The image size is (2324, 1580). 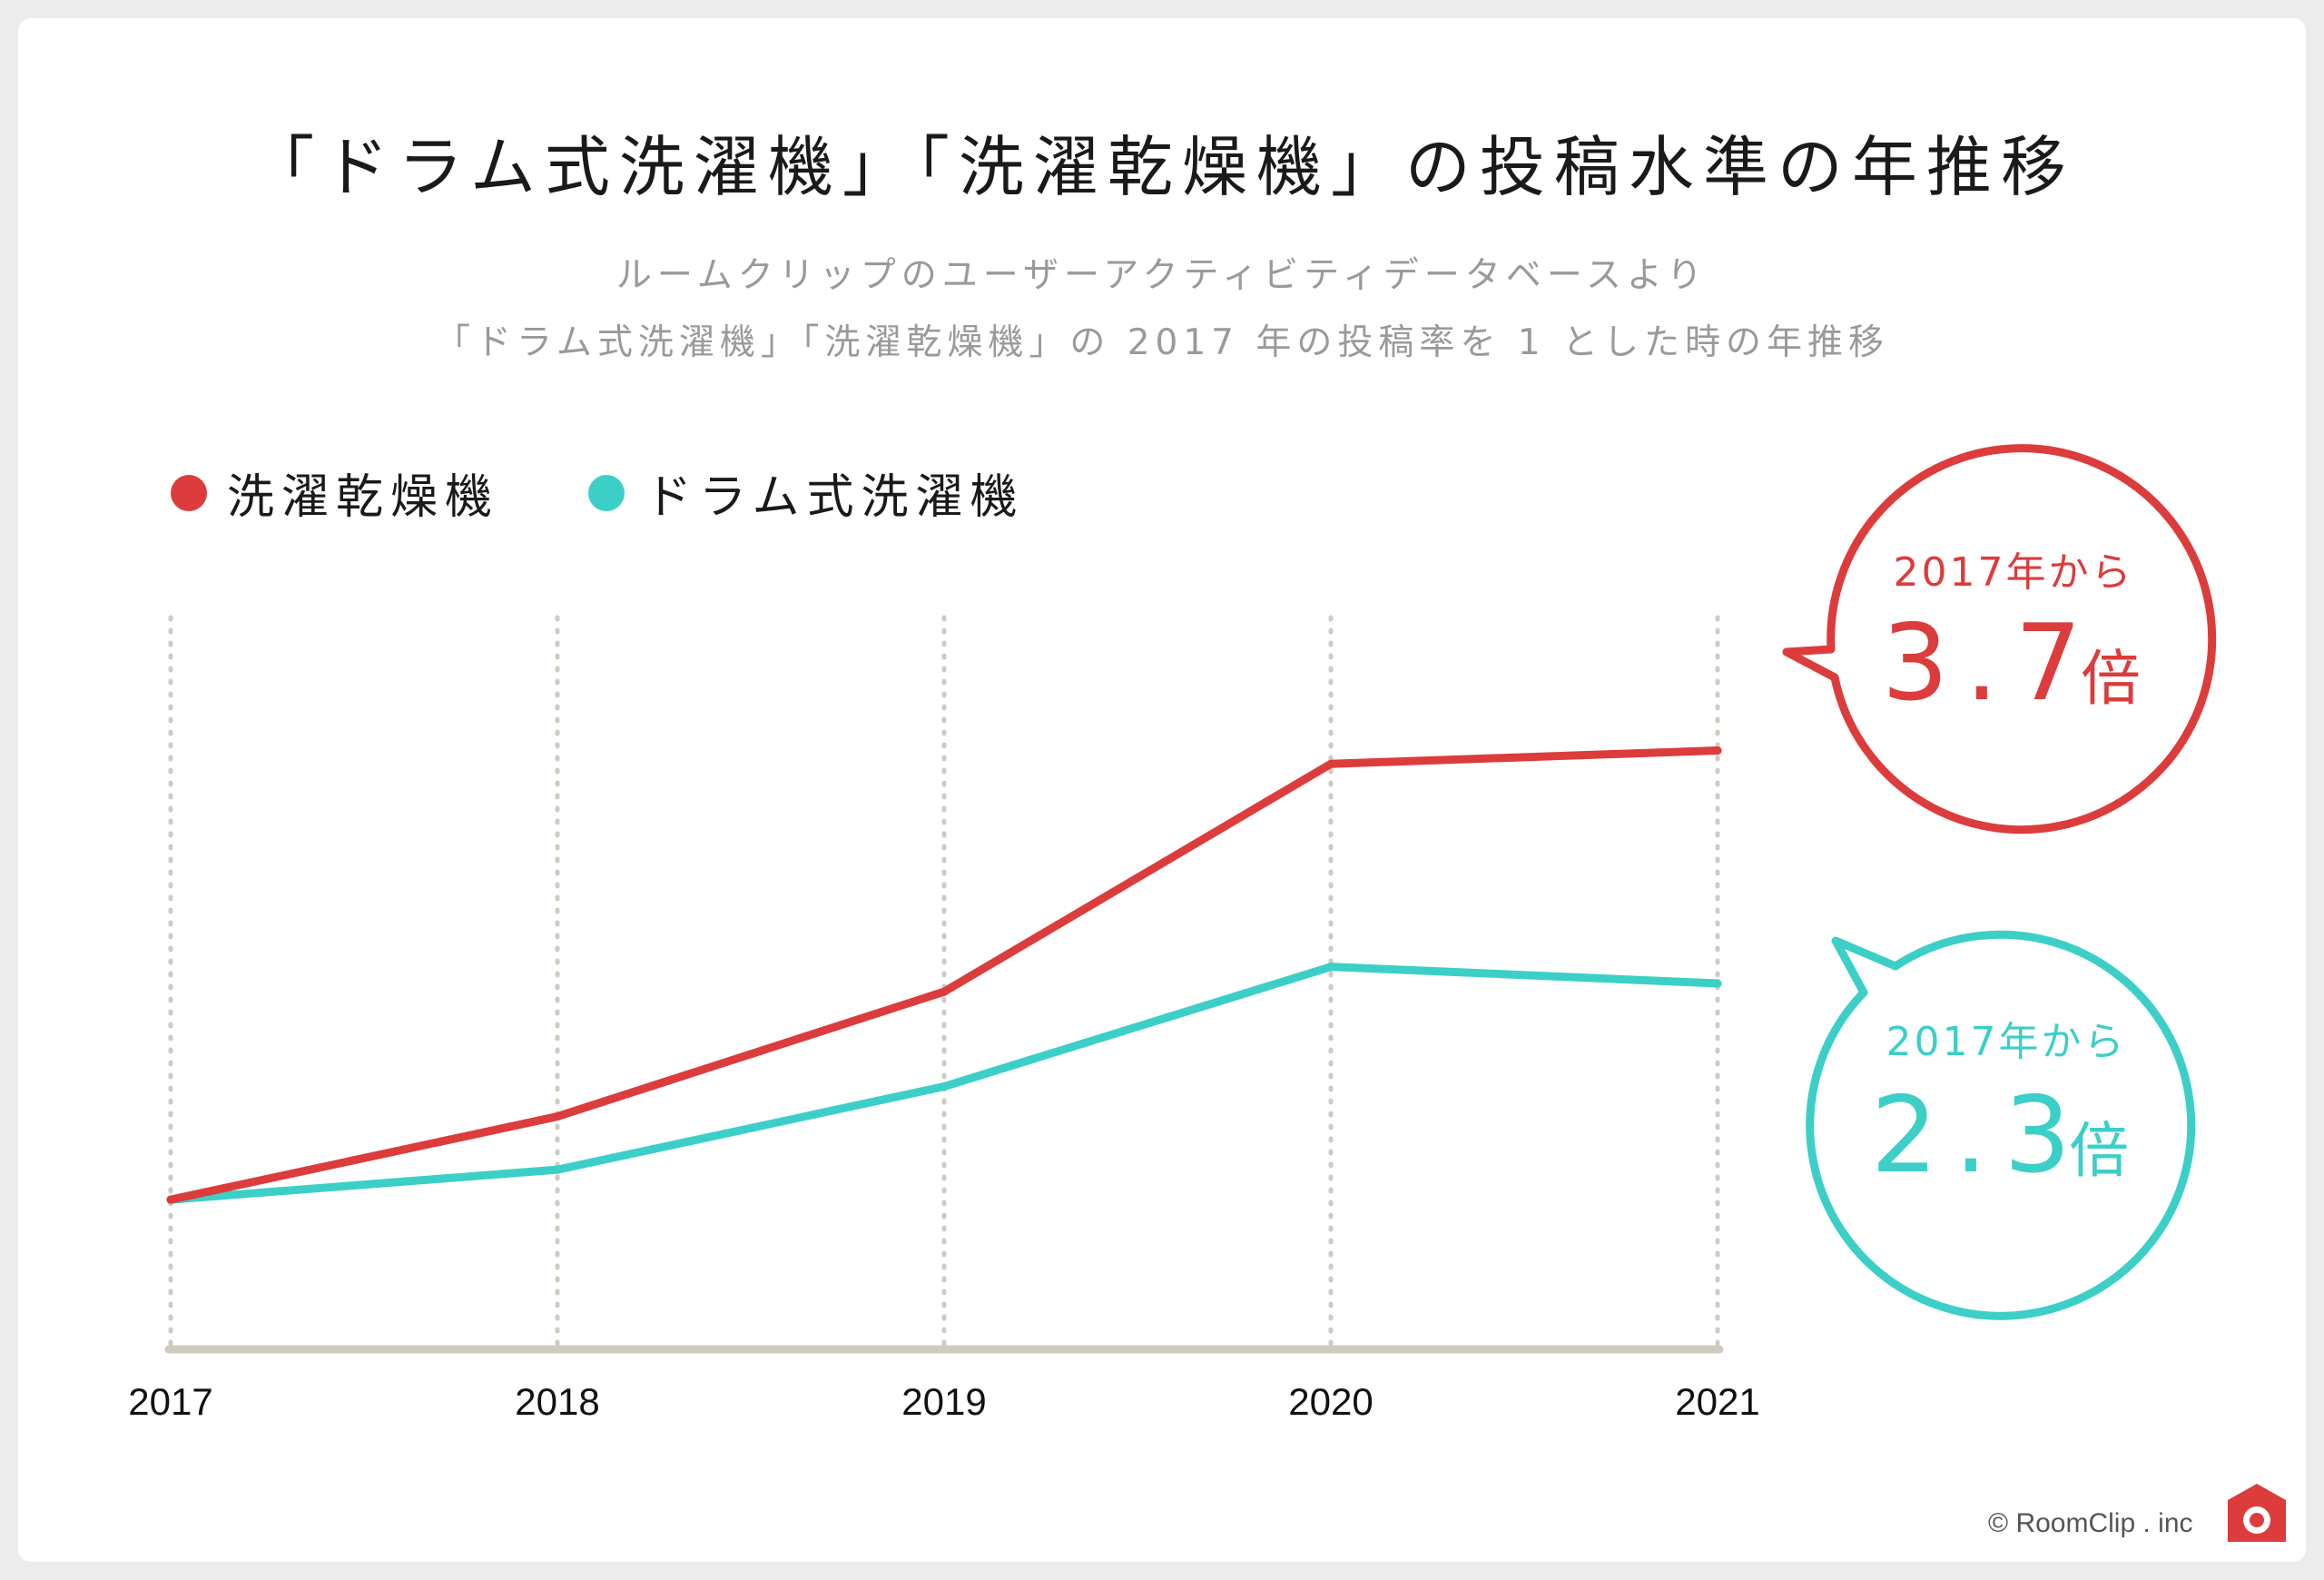 I want to click on callout-bubble-red, so click(x=1999, y=639).